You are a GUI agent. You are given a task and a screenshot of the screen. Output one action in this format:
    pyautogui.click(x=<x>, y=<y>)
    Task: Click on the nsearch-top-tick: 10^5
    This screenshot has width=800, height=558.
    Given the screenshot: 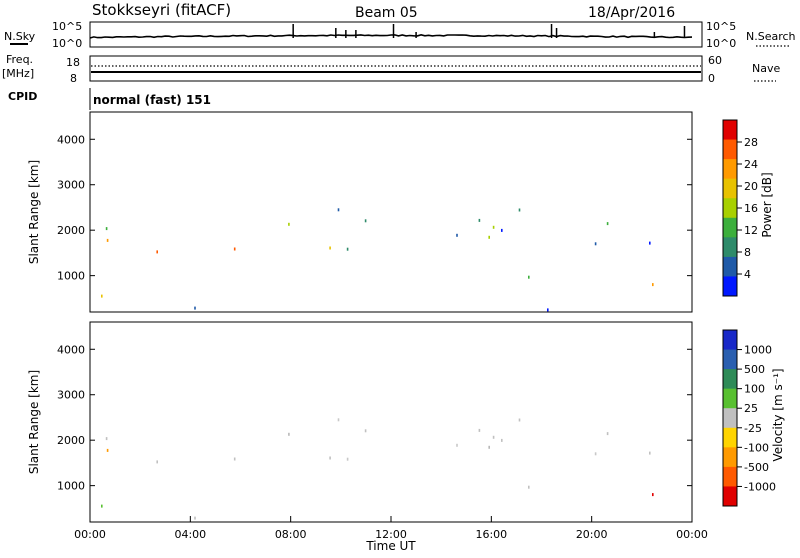 What is the action you would take?
    pyautogui.click(x=721, y=26)
    